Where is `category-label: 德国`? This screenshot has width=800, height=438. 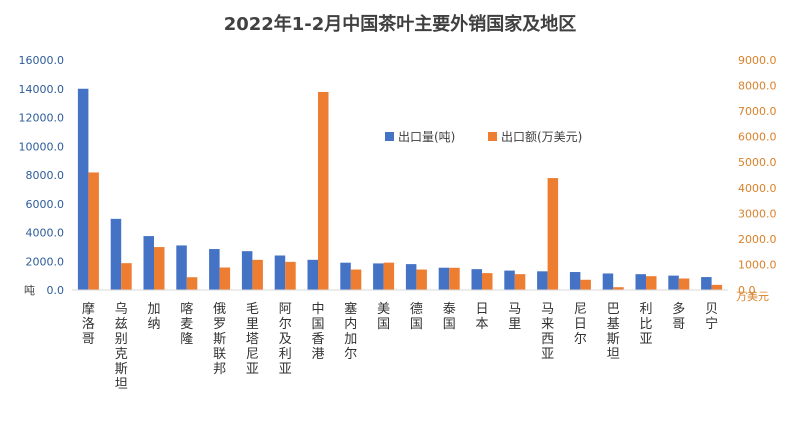 category-label: 德国 is located at coordinates (416, 317).